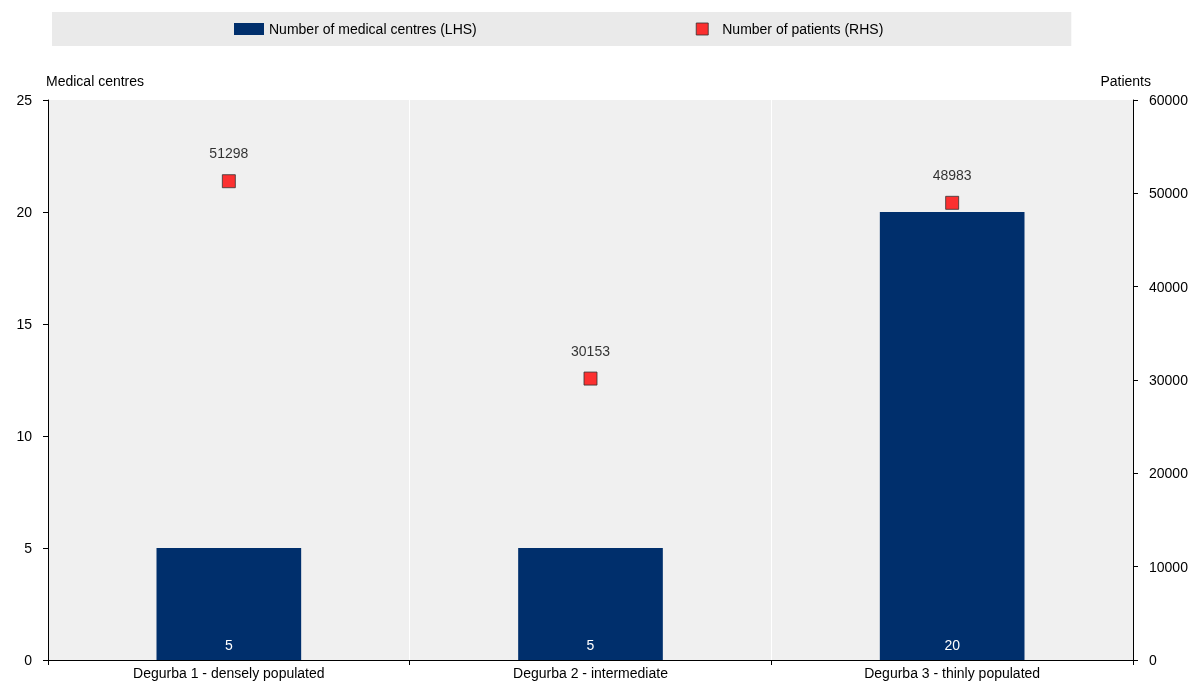 The image size is (1195, 686). I want to click on y-tick-label: 0, so click(28, 660).